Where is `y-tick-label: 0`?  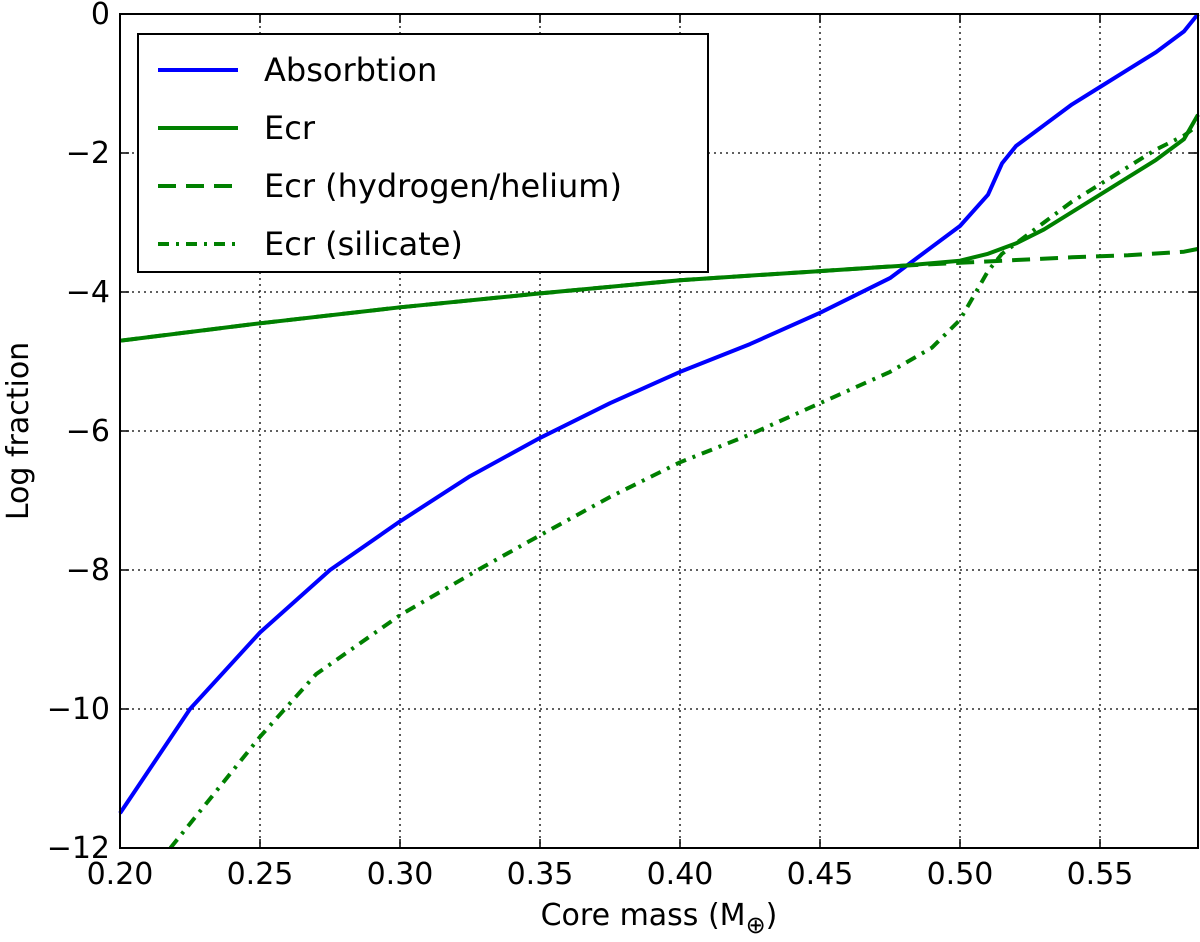
y-tick-label: 0 is located at coordinates (100, 16).